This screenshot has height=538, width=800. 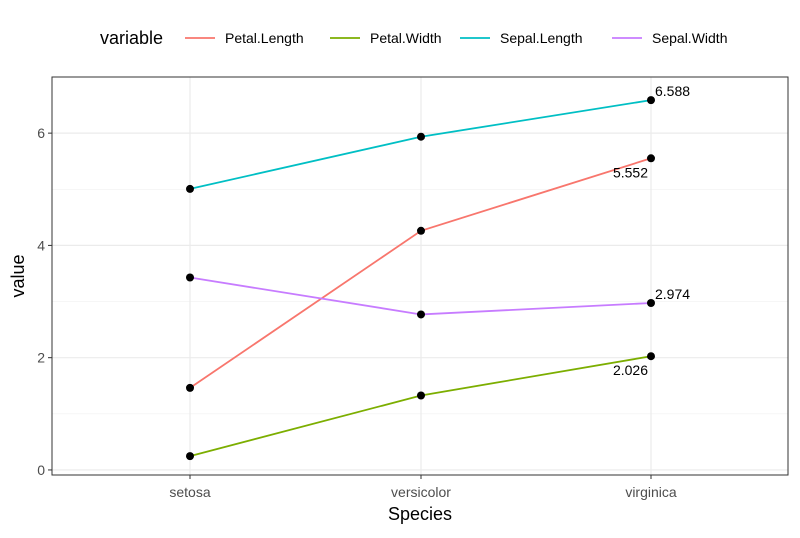 What do you see at coordinates (672, 294) in the screenshot?
I see `data-label: 2.974` at bounding box center [672, 294].